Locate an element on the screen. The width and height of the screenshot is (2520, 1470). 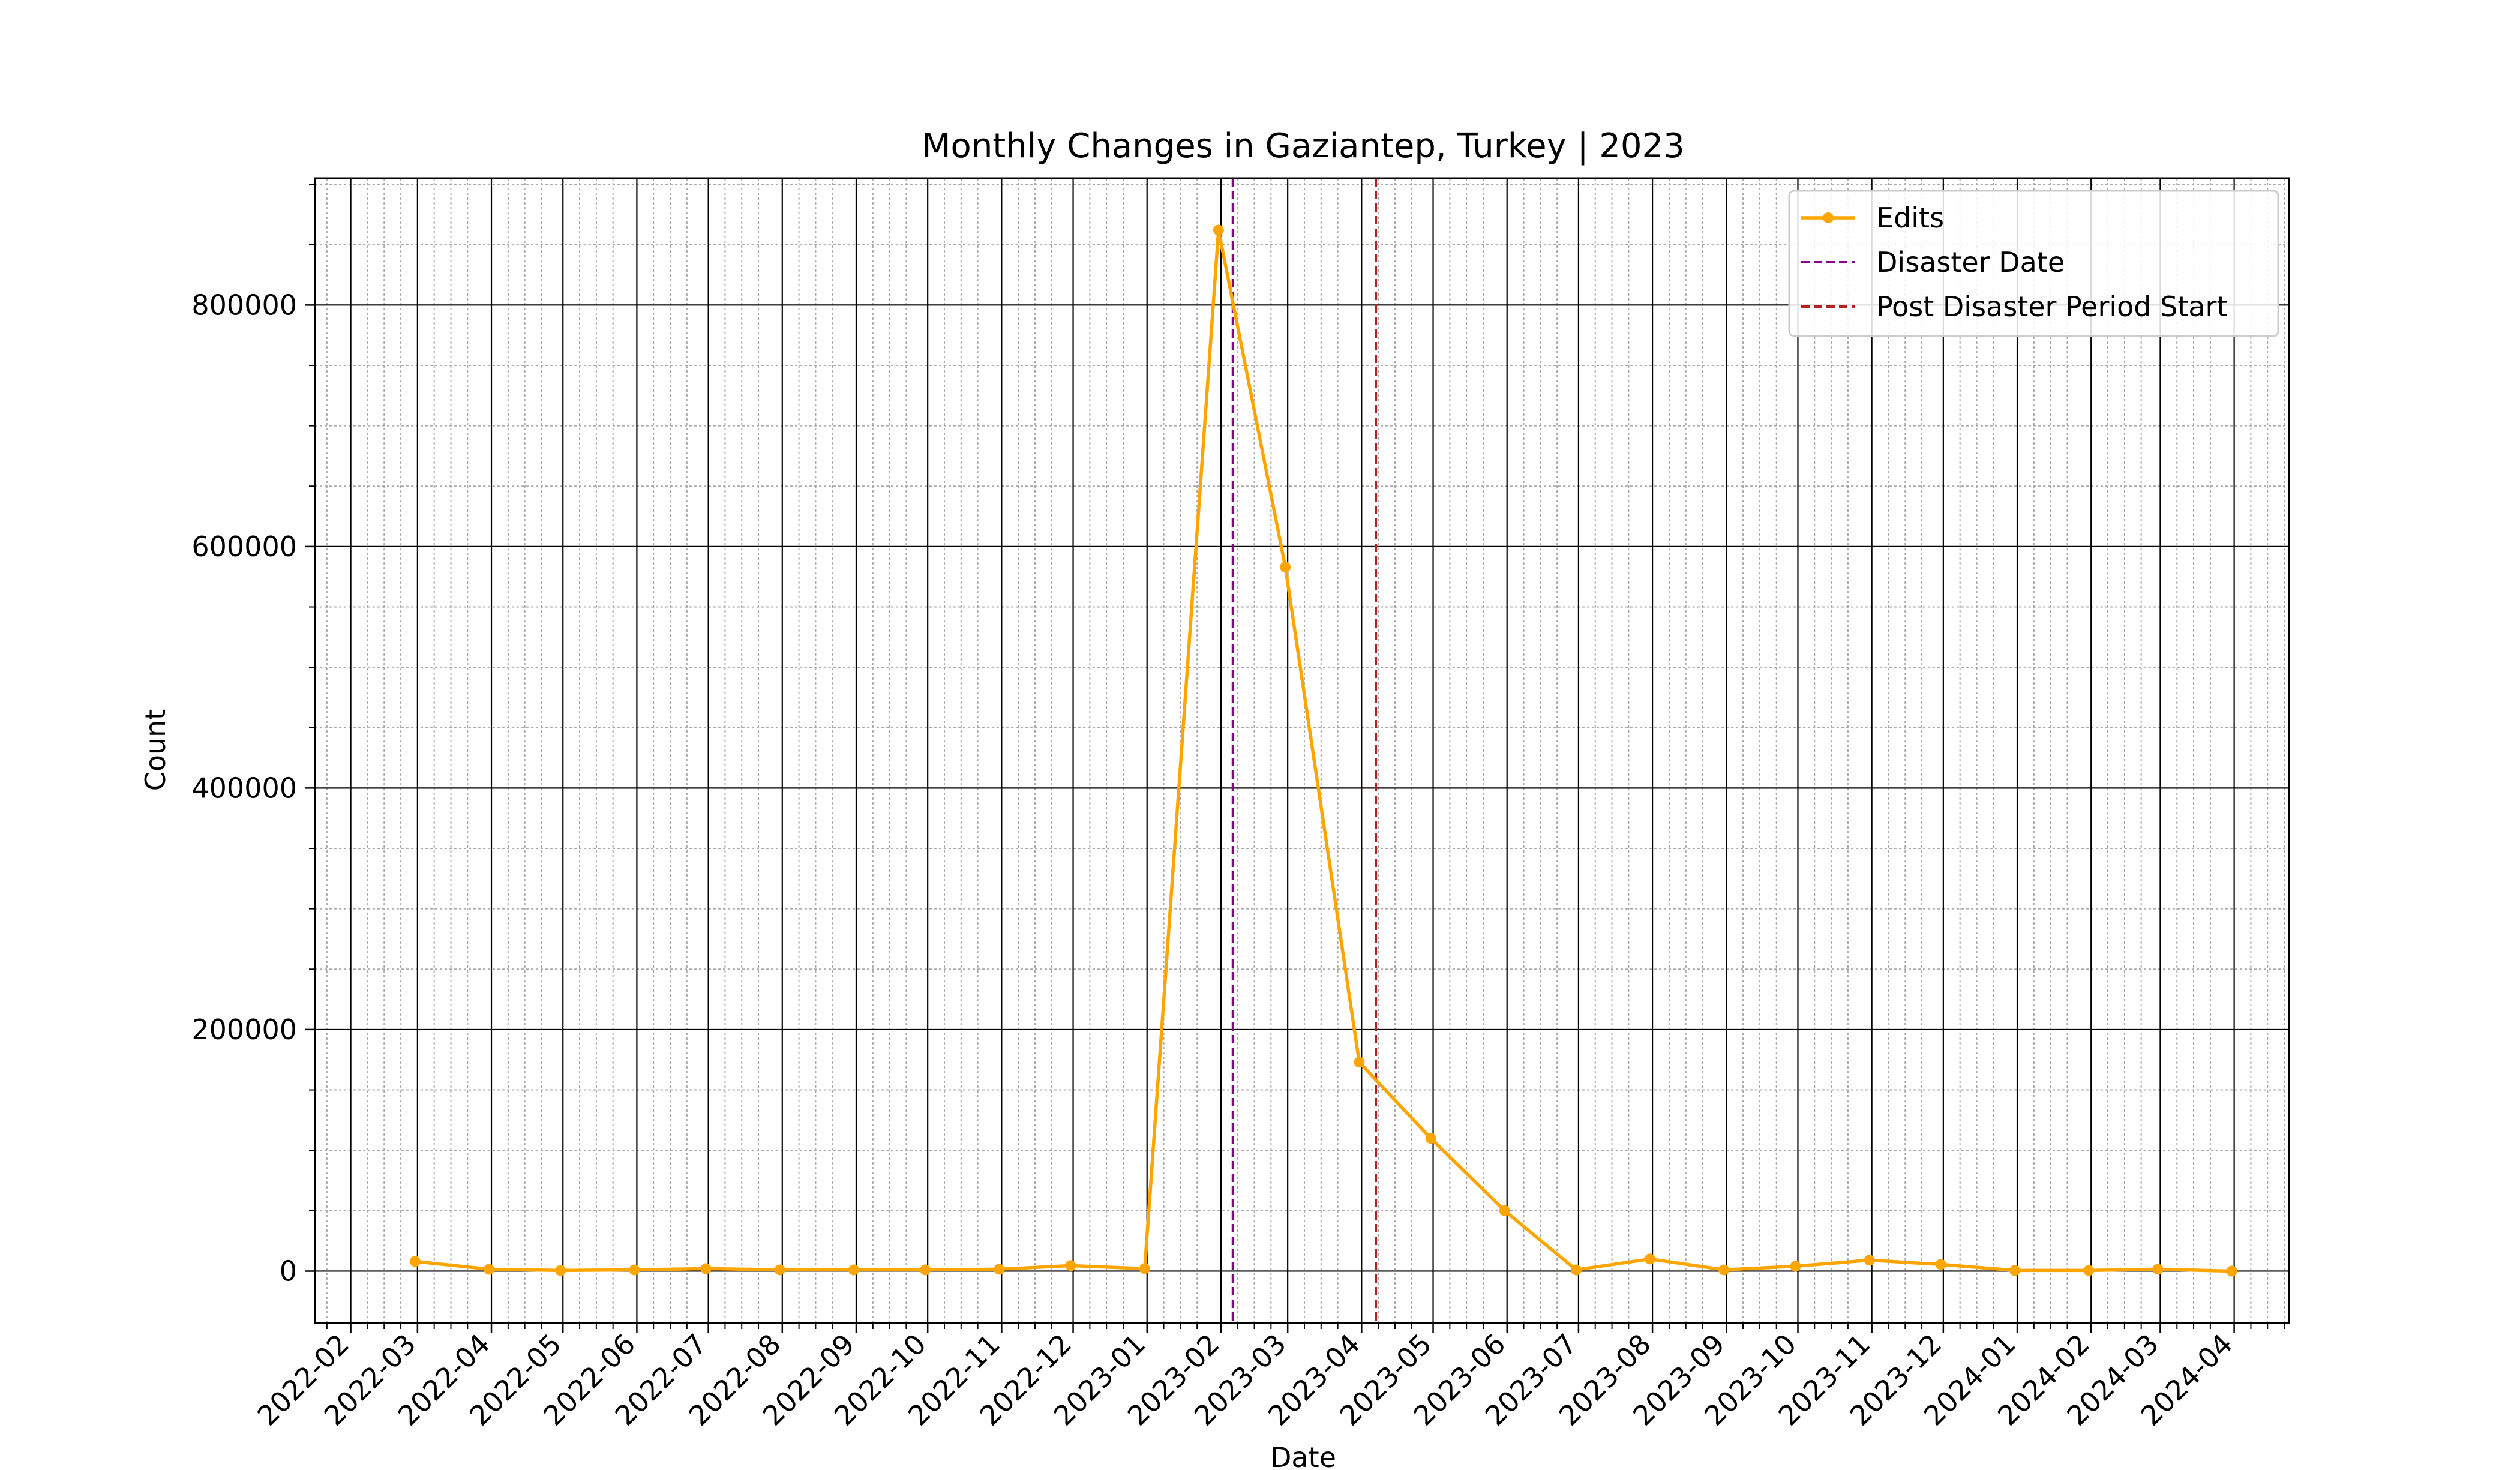
y-axis: 0 200000 400000 600000 800000 is located at coordinates (253, 736).